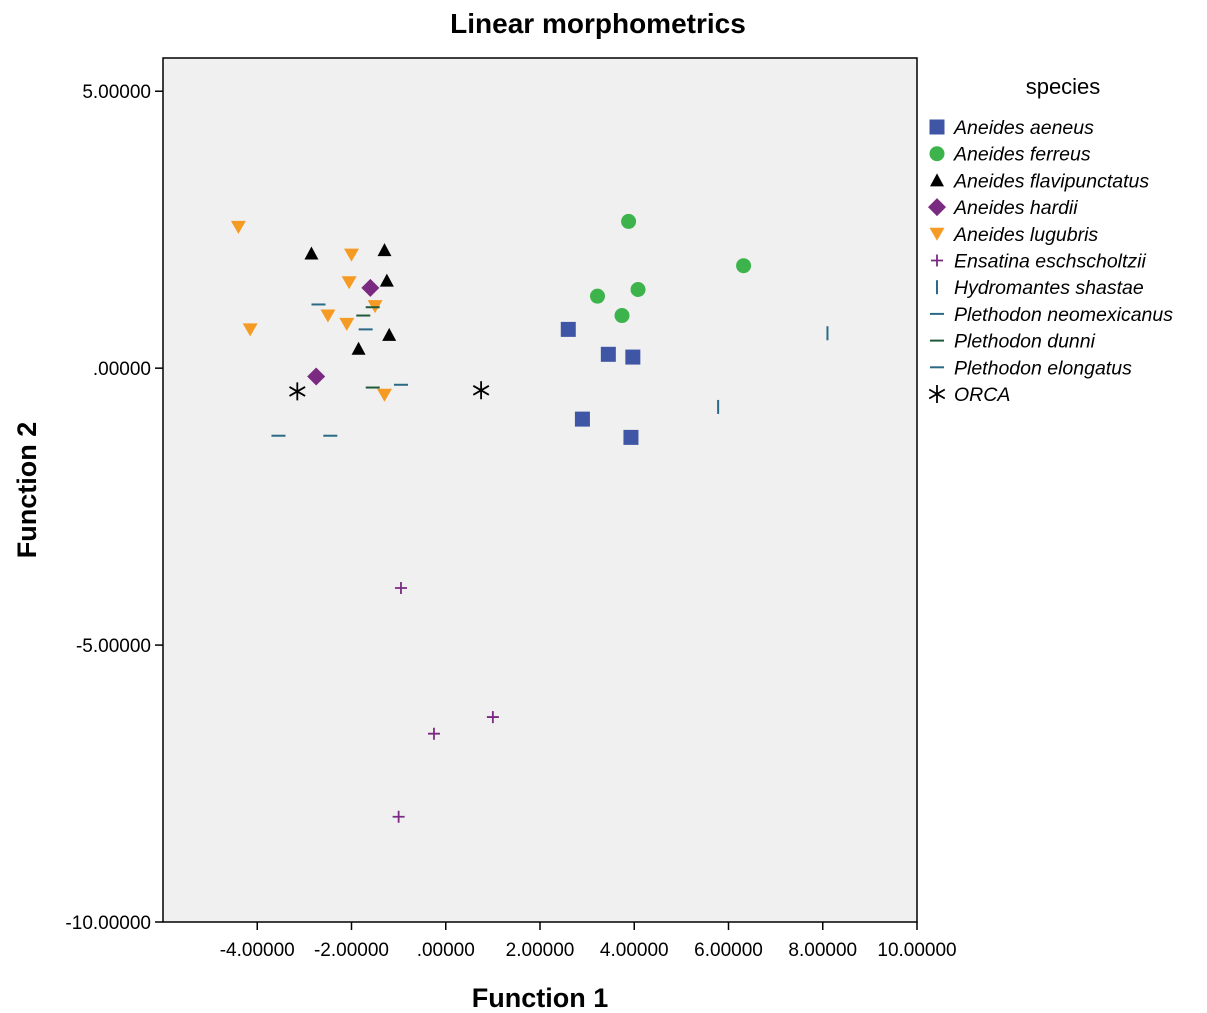 The width and height of the screenshot is (1207, 1013). What do you see at coordinates (445, 702) in the screenshot?
I see `series-ensatina-eschscholtzii` at bounding box center [445, 702].